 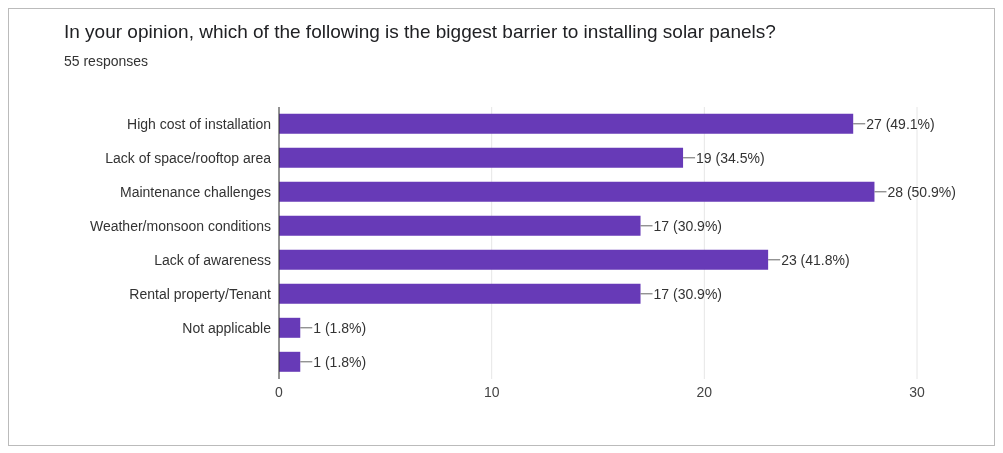 I want to click on text: 55 responses, so click(x=106, y=61).